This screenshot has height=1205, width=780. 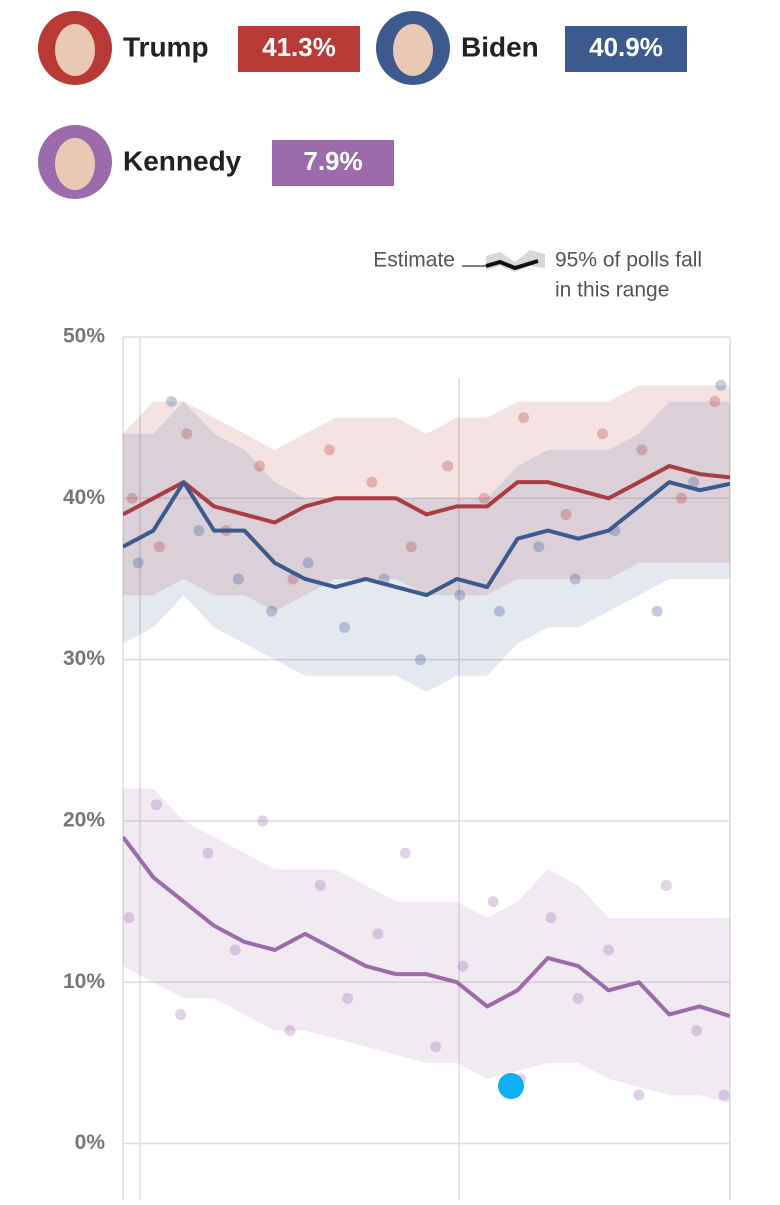 What do you see at coordinates (84, 981) in the screenshot?
I see `y-tick-label: 10%` at bounding box center [84, 981].